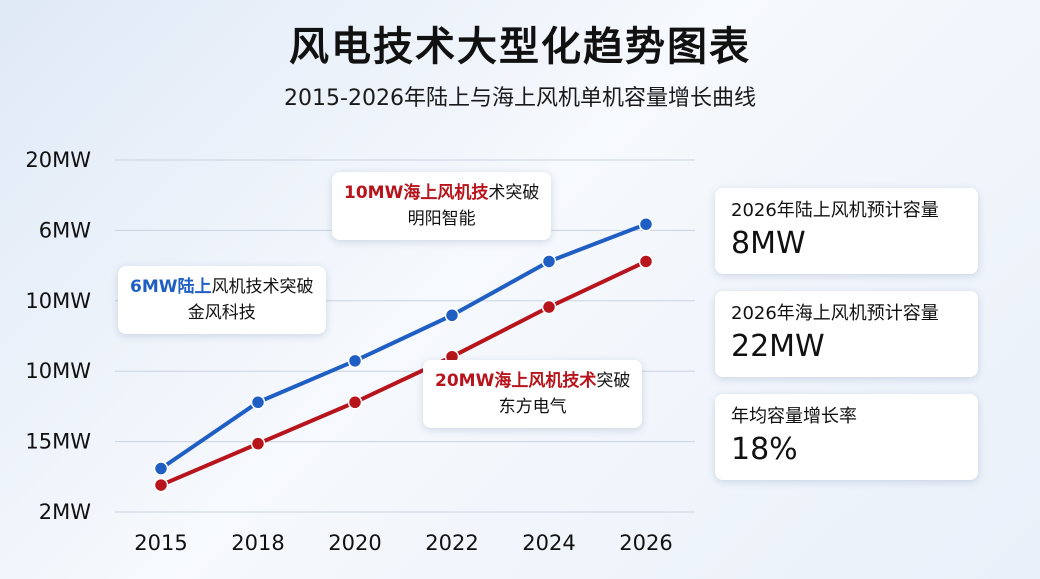  Describe the element at coordinates (778, 346) in the screenshot. I see `stat-value: 22MW` at that location.